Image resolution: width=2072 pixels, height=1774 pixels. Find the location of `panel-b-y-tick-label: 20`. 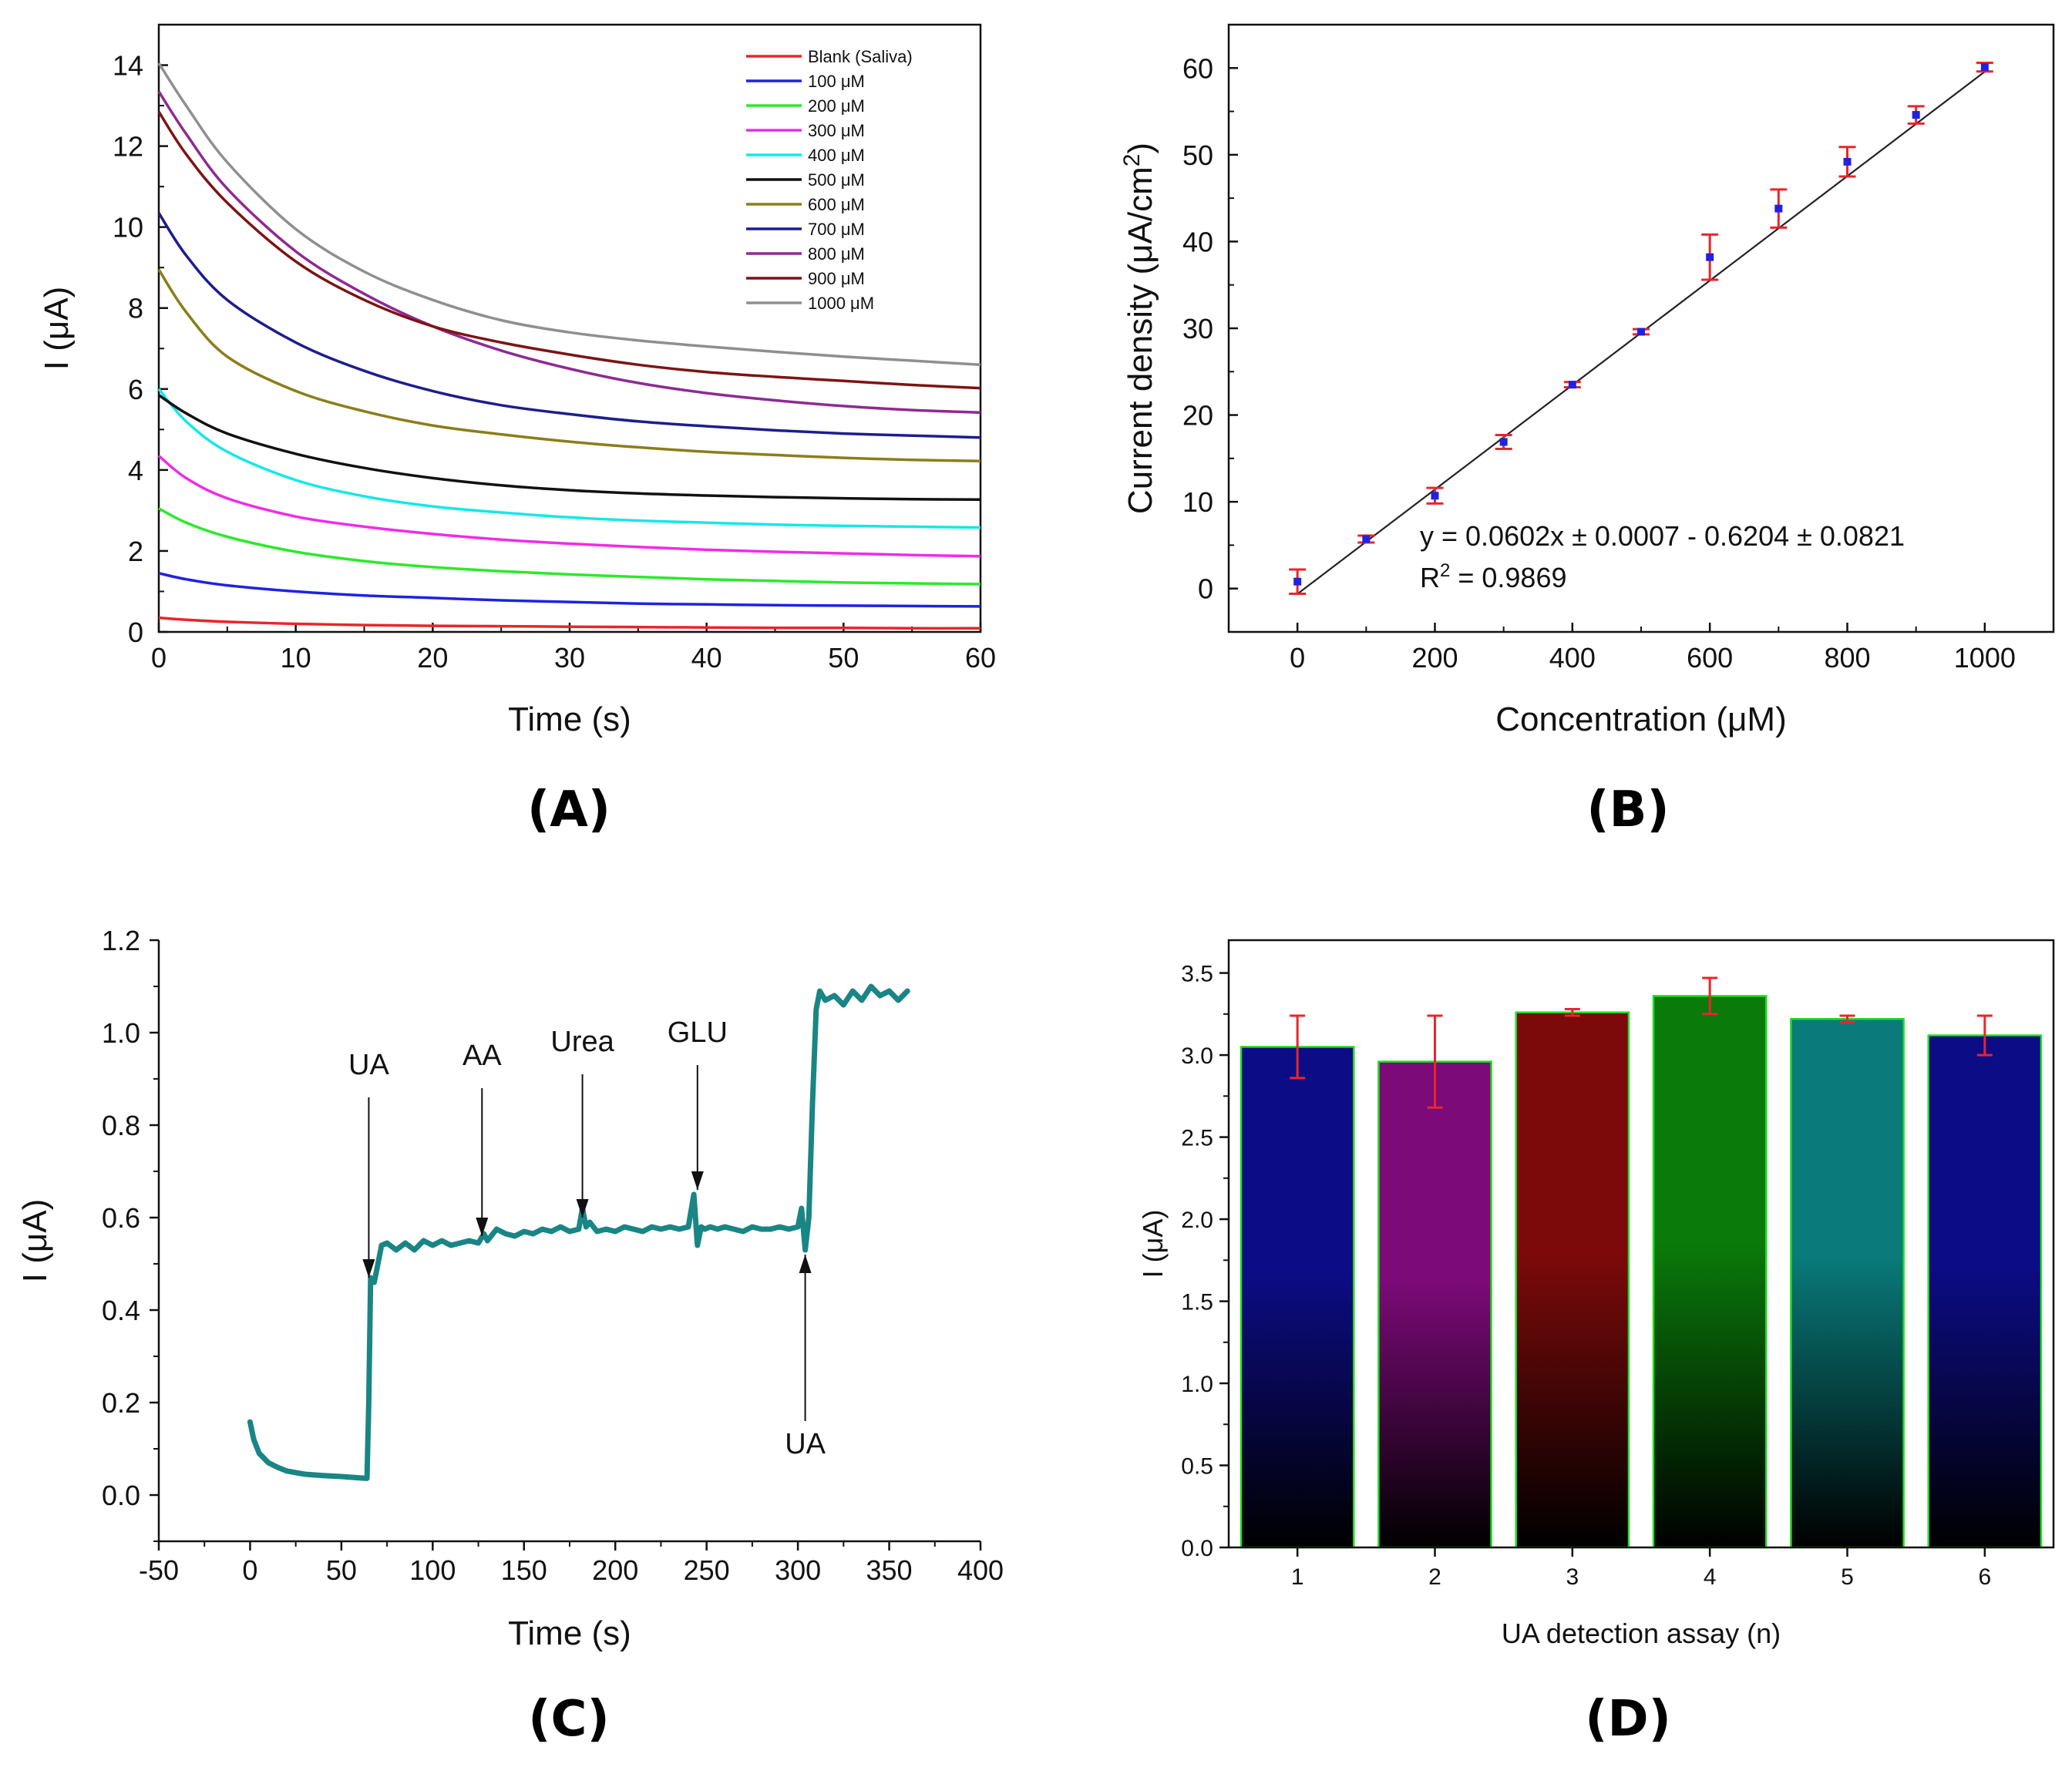

panel-b-y-tick-label: 20 is located at coordinates (1197, 416).